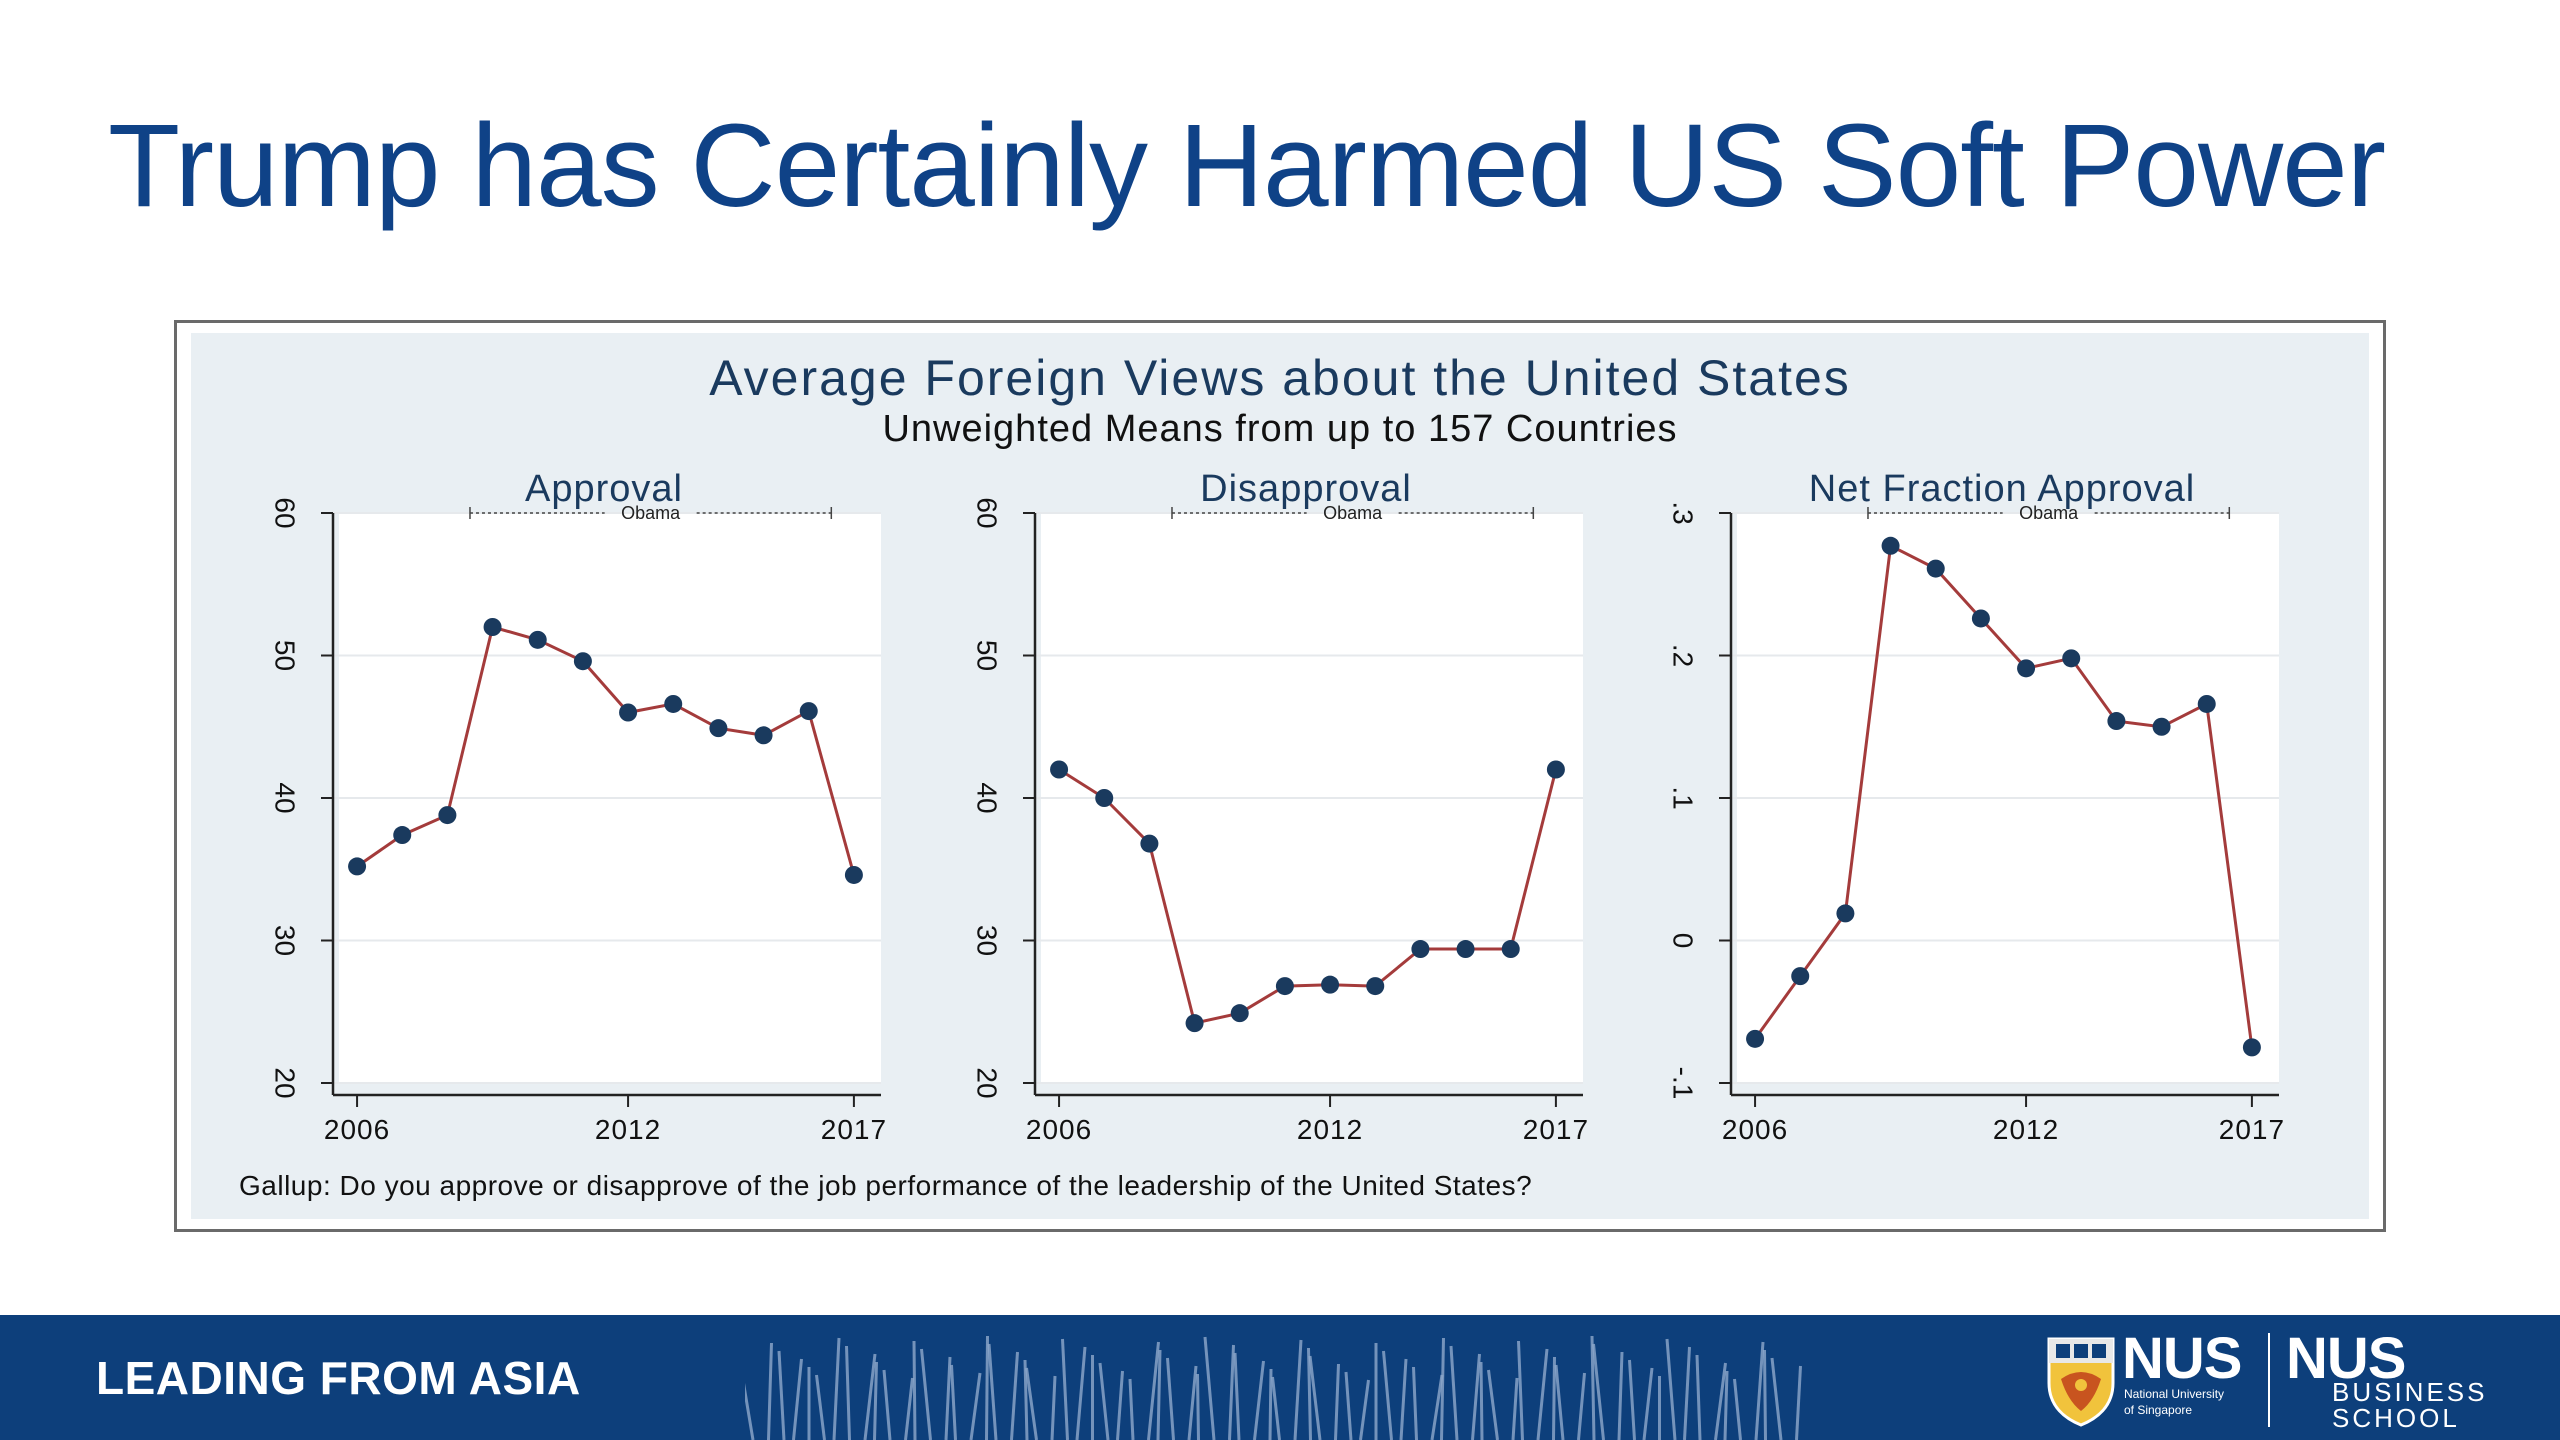  I want to click on y-tick-label: .1, so click(1683, 797).